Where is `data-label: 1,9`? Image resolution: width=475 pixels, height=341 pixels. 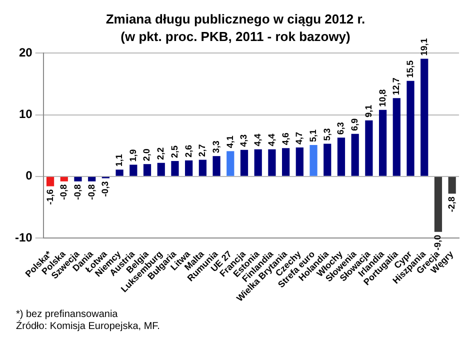
data-label: 1,9 is located at coordinates (133, 155).